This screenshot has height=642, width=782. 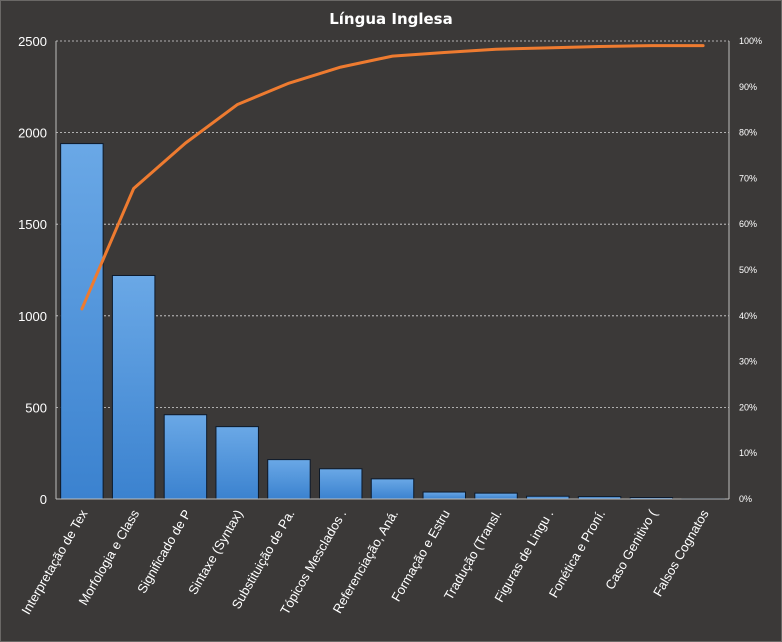 I want to click on y-tick-label: 2500, so click(x=32, y=41).